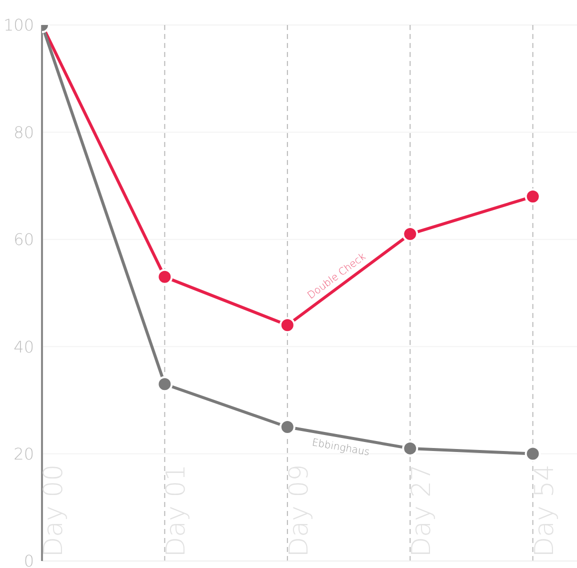 The image size is (577, 568). I want to click on y-tick-label: 80, so click(24, 132).